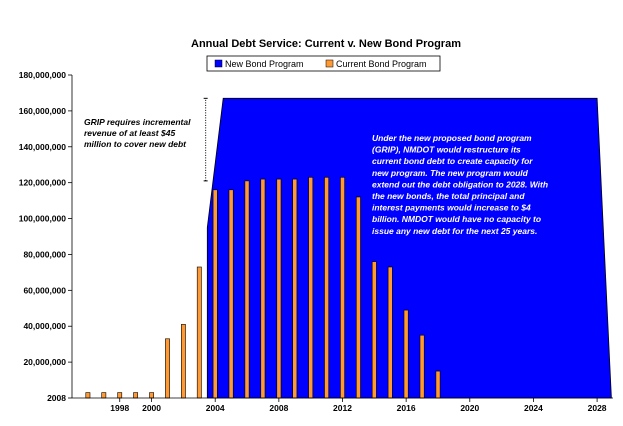 This screenshot has width=623, height=426. I want to click on x-tick-label: 2020, so click(469, 408).